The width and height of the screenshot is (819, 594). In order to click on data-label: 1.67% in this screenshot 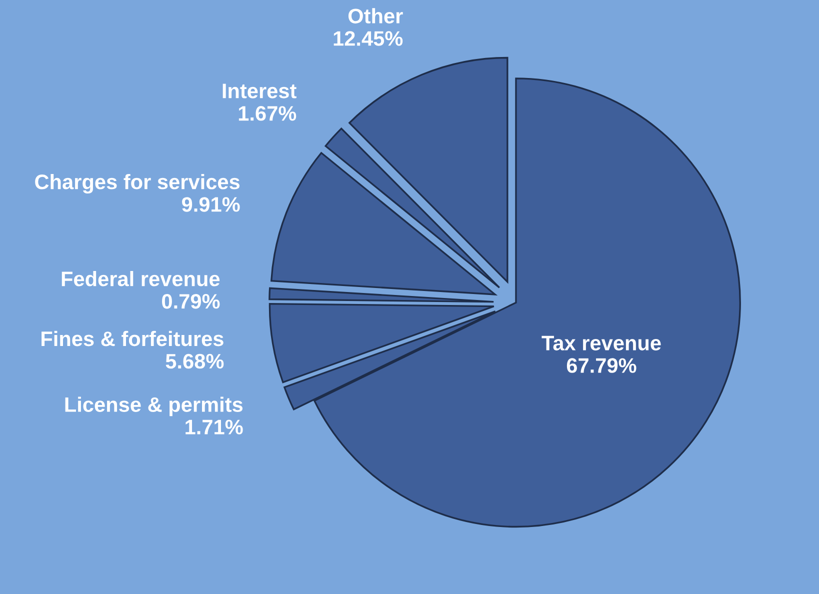, I will do `click(267, 113)`.